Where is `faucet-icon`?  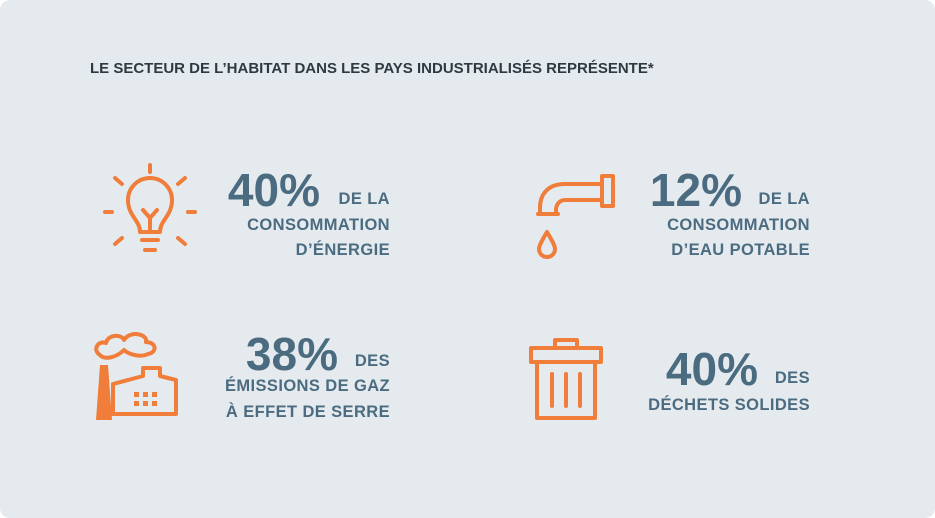 faucet-icon is located at coordinates (575, 216).